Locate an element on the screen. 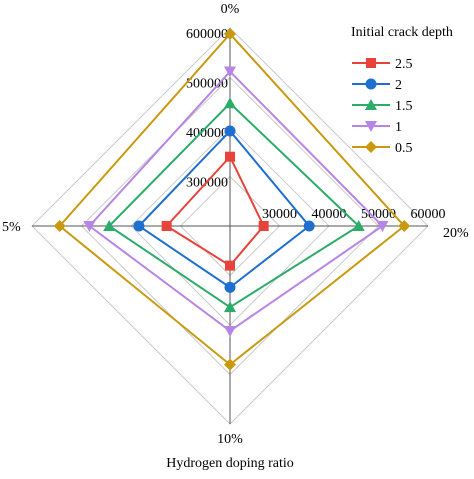 The height and width of the screenshot is (479, 474). legend-entry-1.5: 1.5 is located at coordinates (382, 106).